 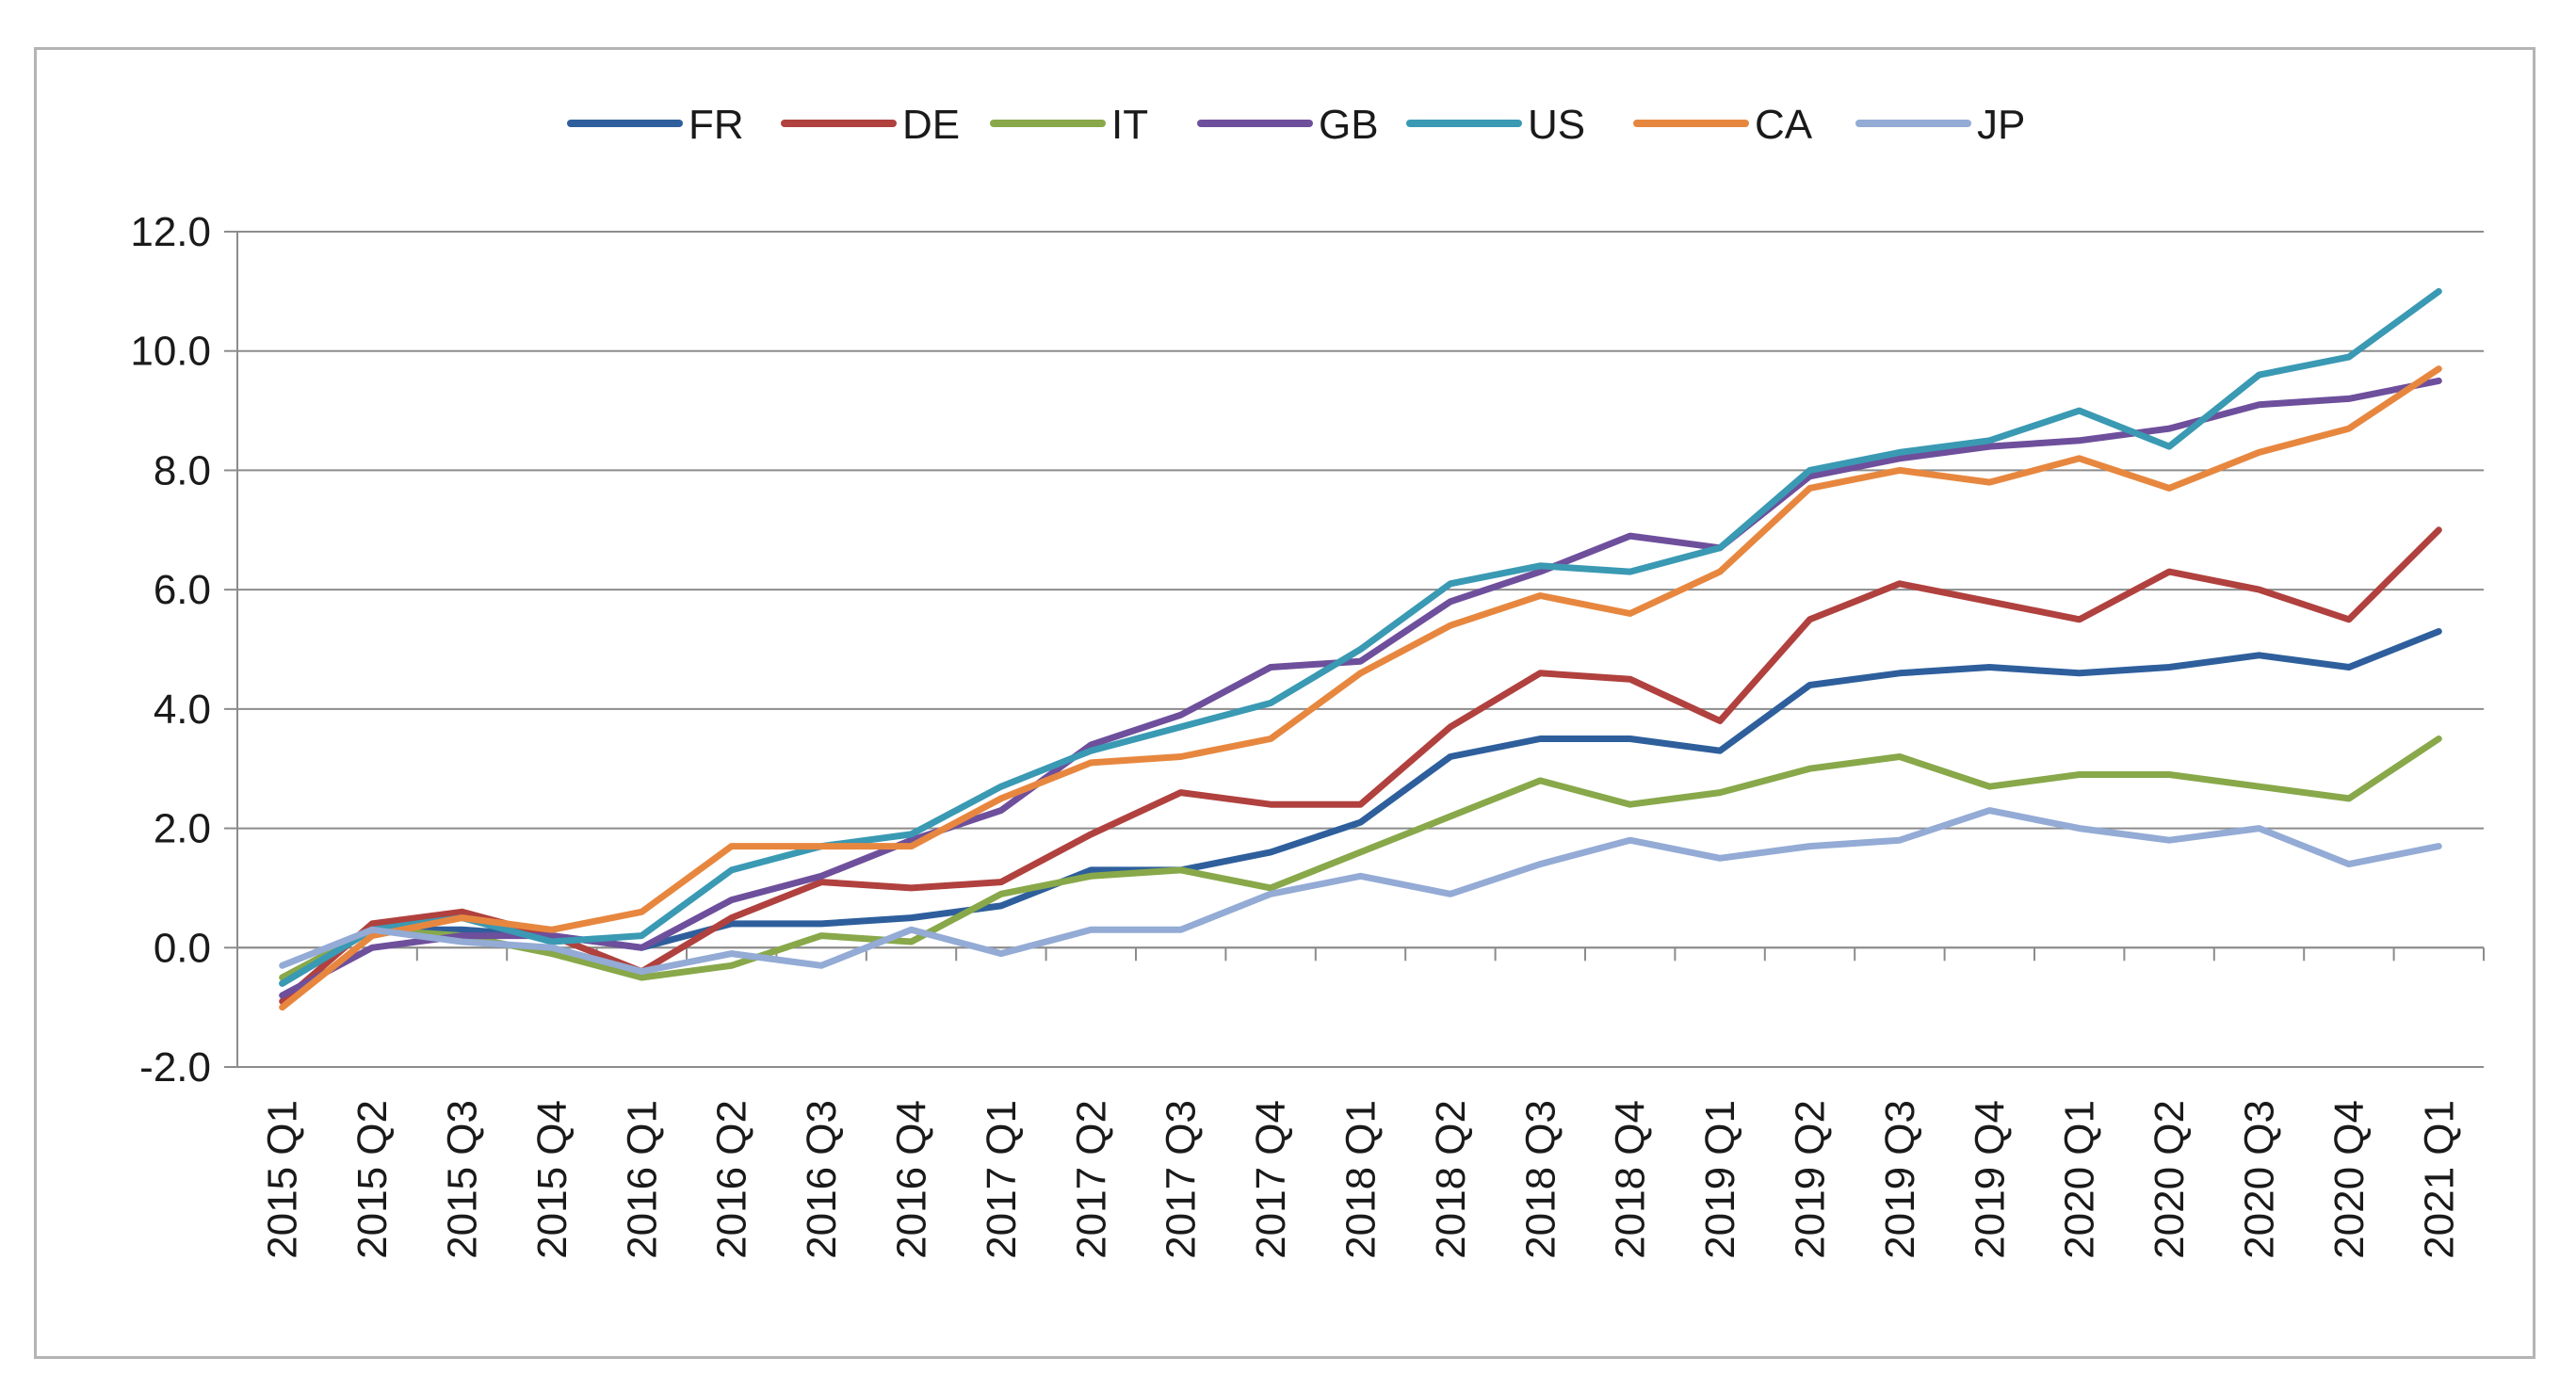 I want to click on y-tick-label: -2.0, so click(x=175, y=1067).